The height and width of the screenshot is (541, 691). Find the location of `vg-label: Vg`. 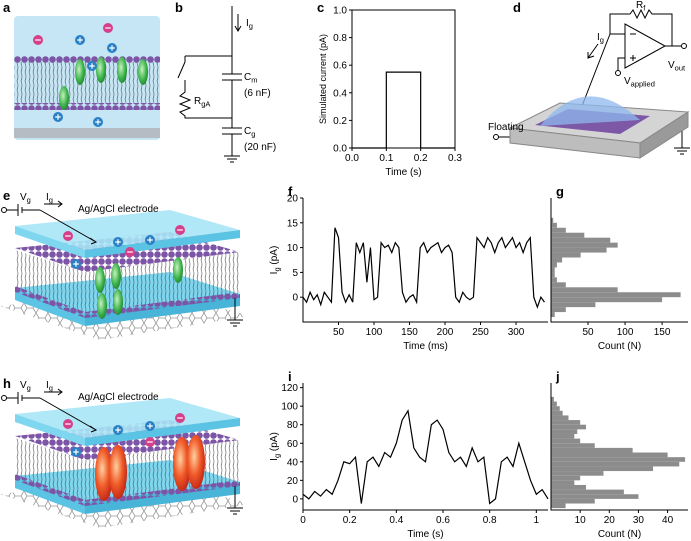

vg-label: Vg is located at coordinates (25, 198).